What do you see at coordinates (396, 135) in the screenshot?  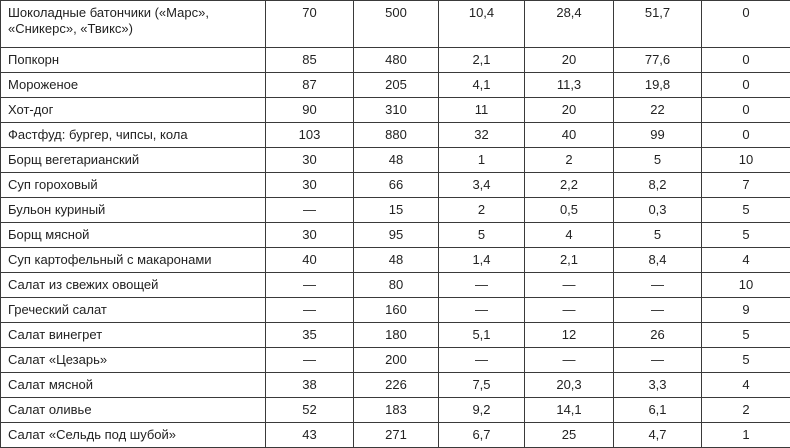 I see `value-cell: 880` at bounding box center [396, 135].